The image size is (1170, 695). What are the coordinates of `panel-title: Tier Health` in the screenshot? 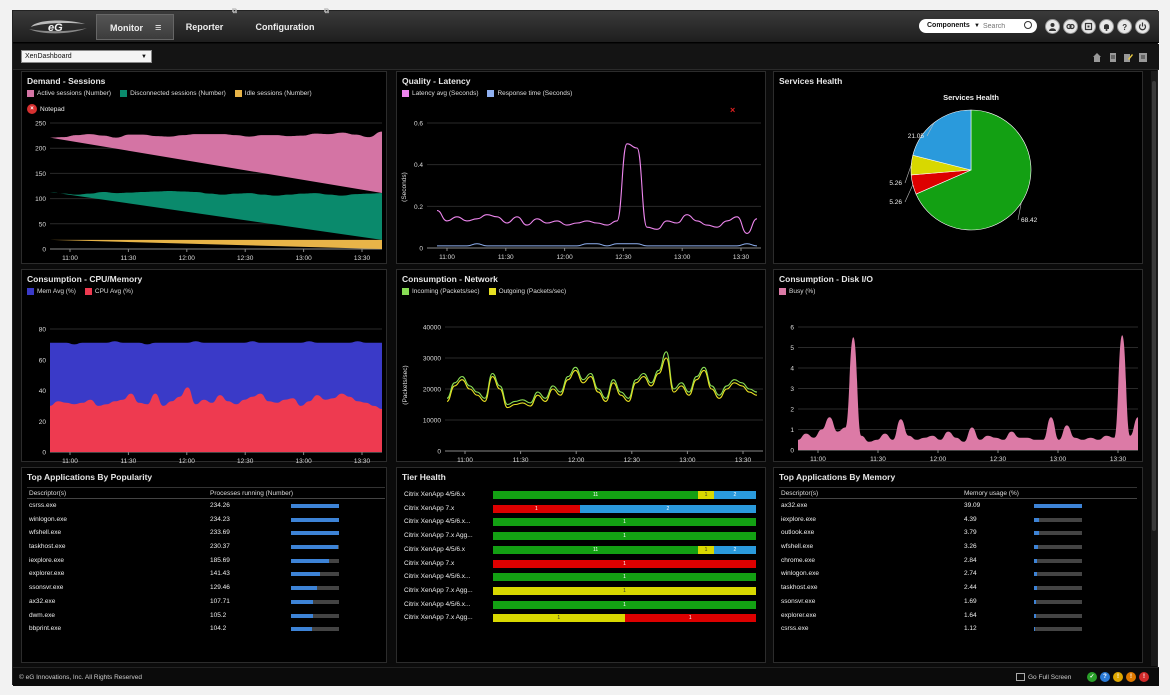 It's located at (424, 477).